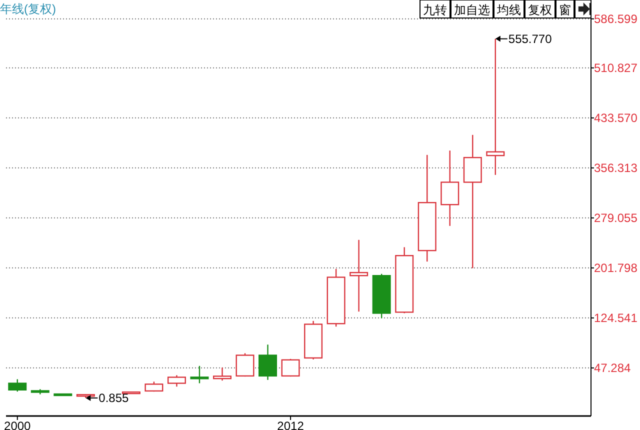 The image size is (640, 430). What do you see at coordinates (435, 10) in the screenshot?
I see `annotation: 九转` at bounding box center [435, 10].